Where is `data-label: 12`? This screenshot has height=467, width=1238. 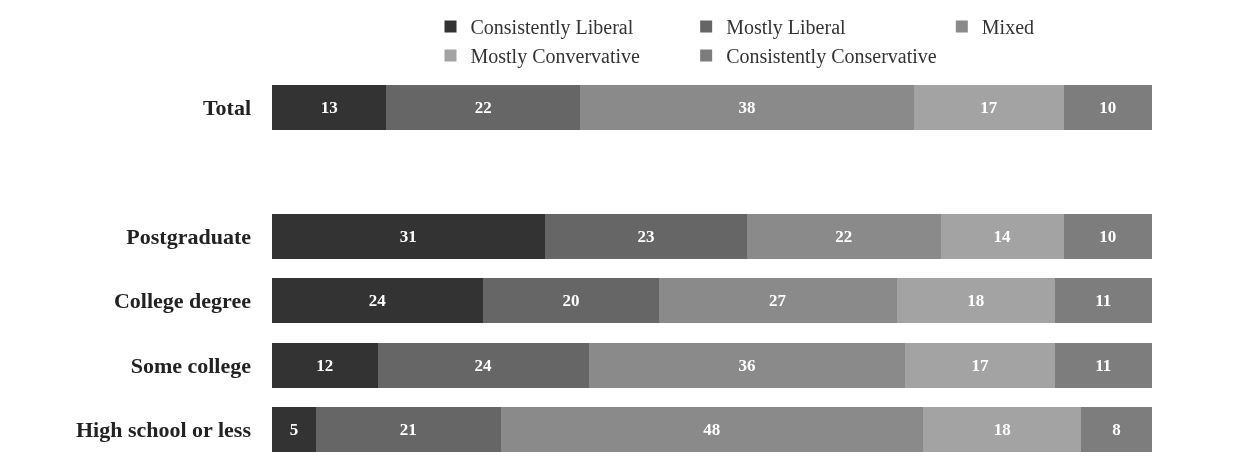 data-label: 12 is located at coordinates (325, 365).